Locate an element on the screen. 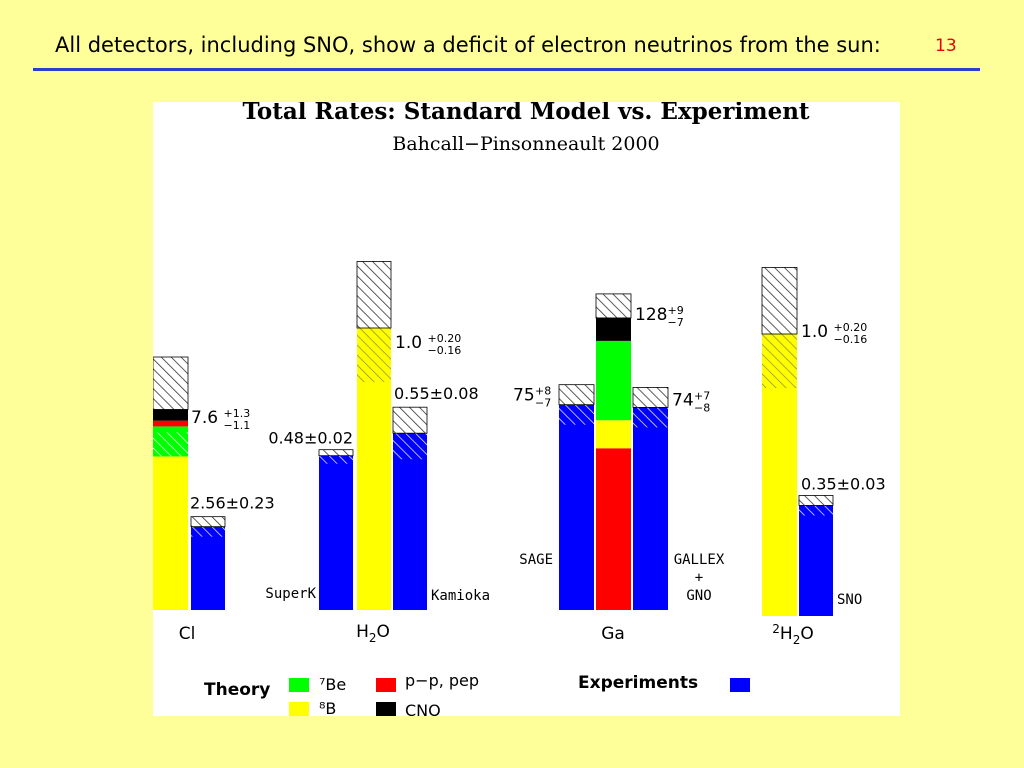  bar-ga-theory-pp_pep is located at coordinates (613, 529).